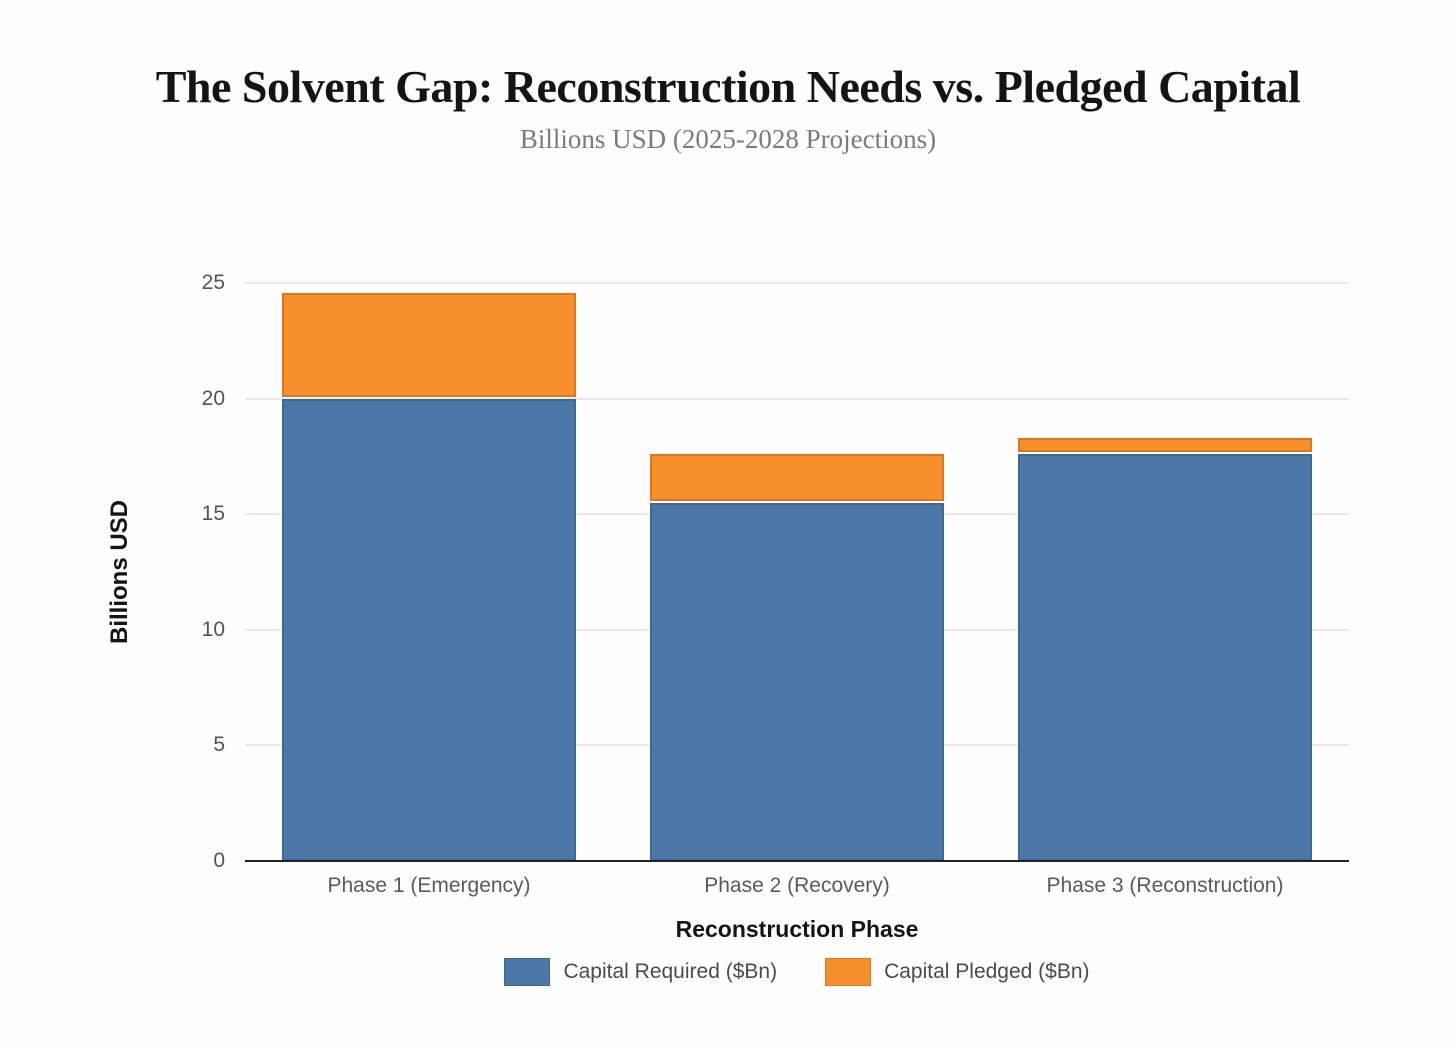  I want to click on y-tick-label: 20, so click(213, 398).